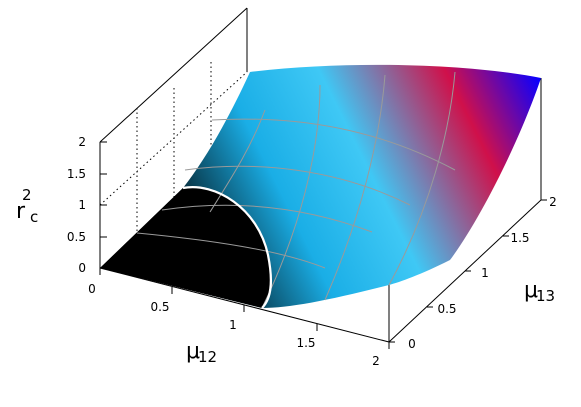 The width and height of the screenshot is (581, 407). Describe the element at coordinates (305, 343) in the screenshot. I see `x-tick-3: 1.5` at that location.